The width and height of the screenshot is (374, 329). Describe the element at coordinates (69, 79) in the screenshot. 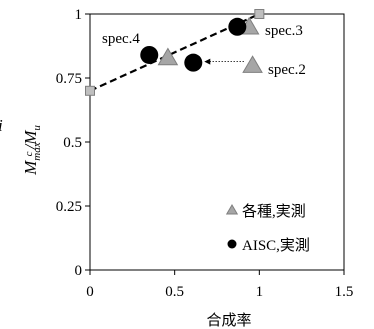

I see `y-tick-label: 0.75` at that location.